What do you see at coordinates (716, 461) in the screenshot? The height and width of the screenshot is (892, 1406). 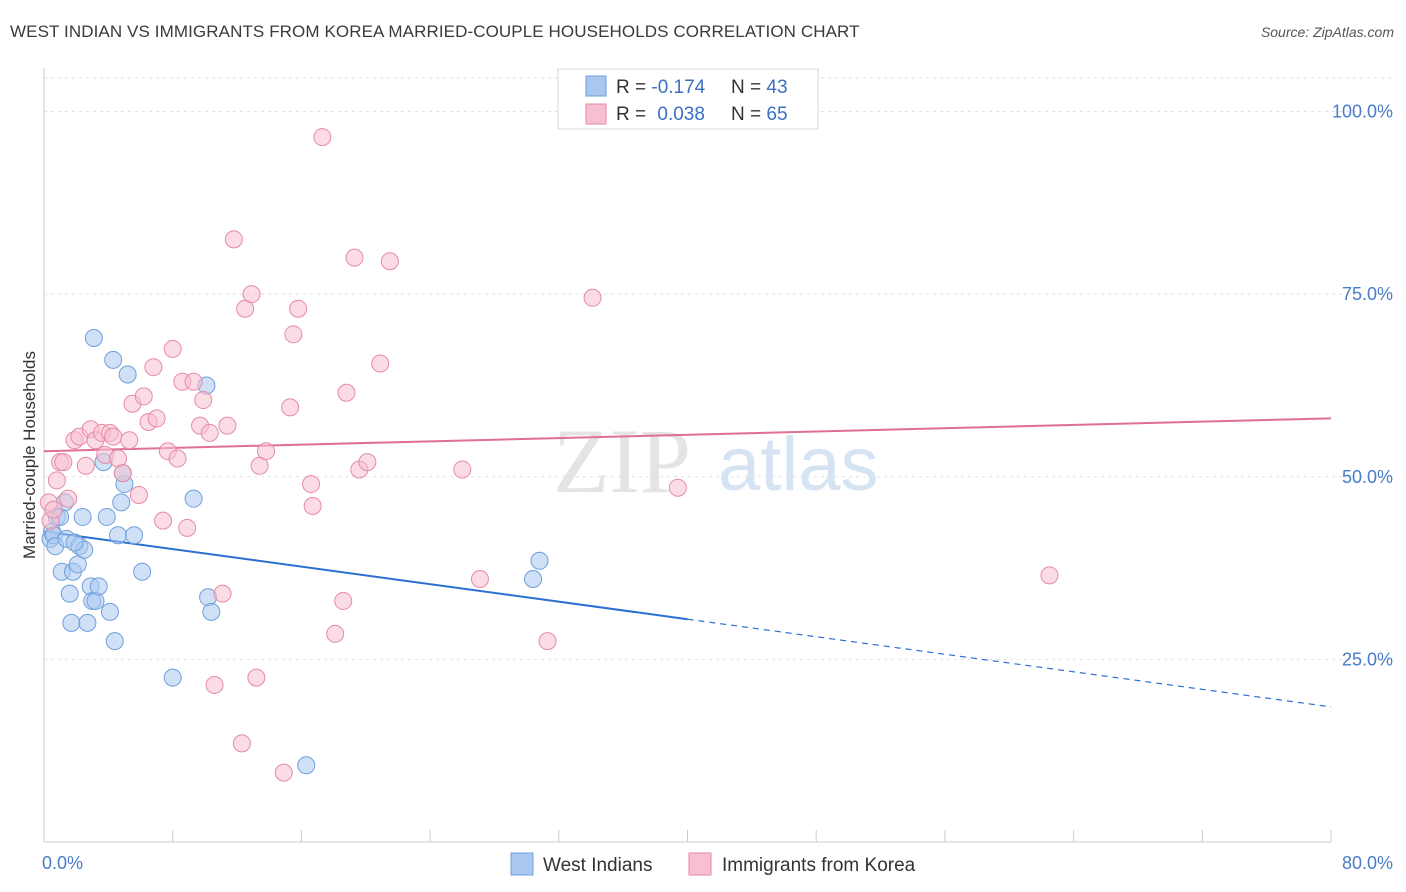 I see `watermark: ZIP atlas` at bounding box center [716, 461].